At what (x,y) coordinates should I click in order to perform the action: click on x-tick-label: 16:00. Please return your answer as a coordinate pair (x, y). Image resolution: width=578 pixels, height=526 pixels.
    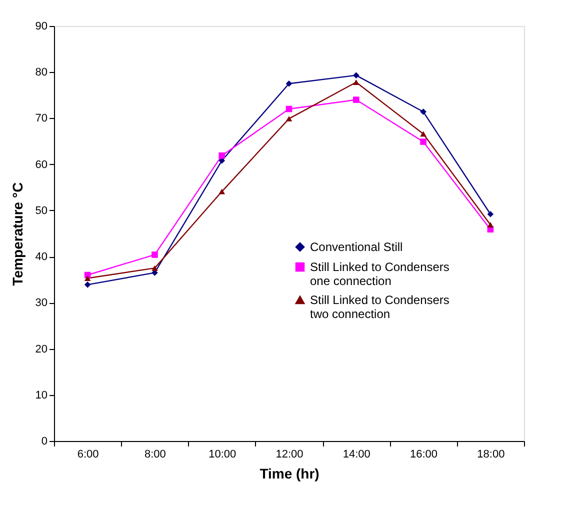
    Looking at the image, I should click on (424, 454).